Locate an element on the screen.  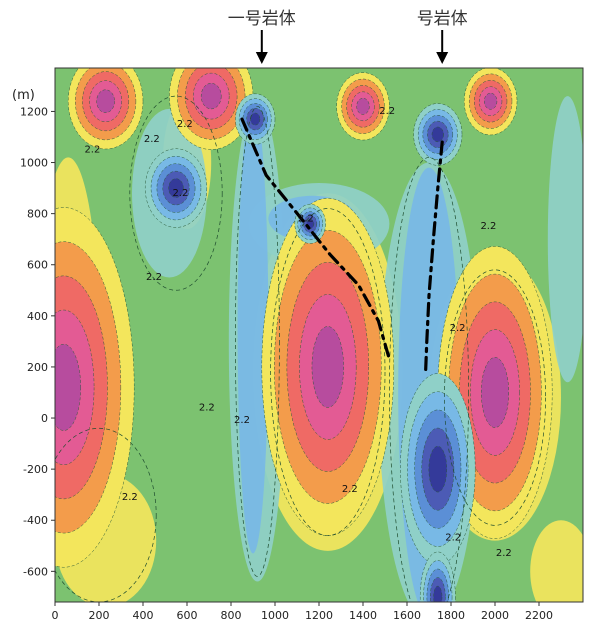
x-tick-label: 2000 is located at coordinates (495, 615).